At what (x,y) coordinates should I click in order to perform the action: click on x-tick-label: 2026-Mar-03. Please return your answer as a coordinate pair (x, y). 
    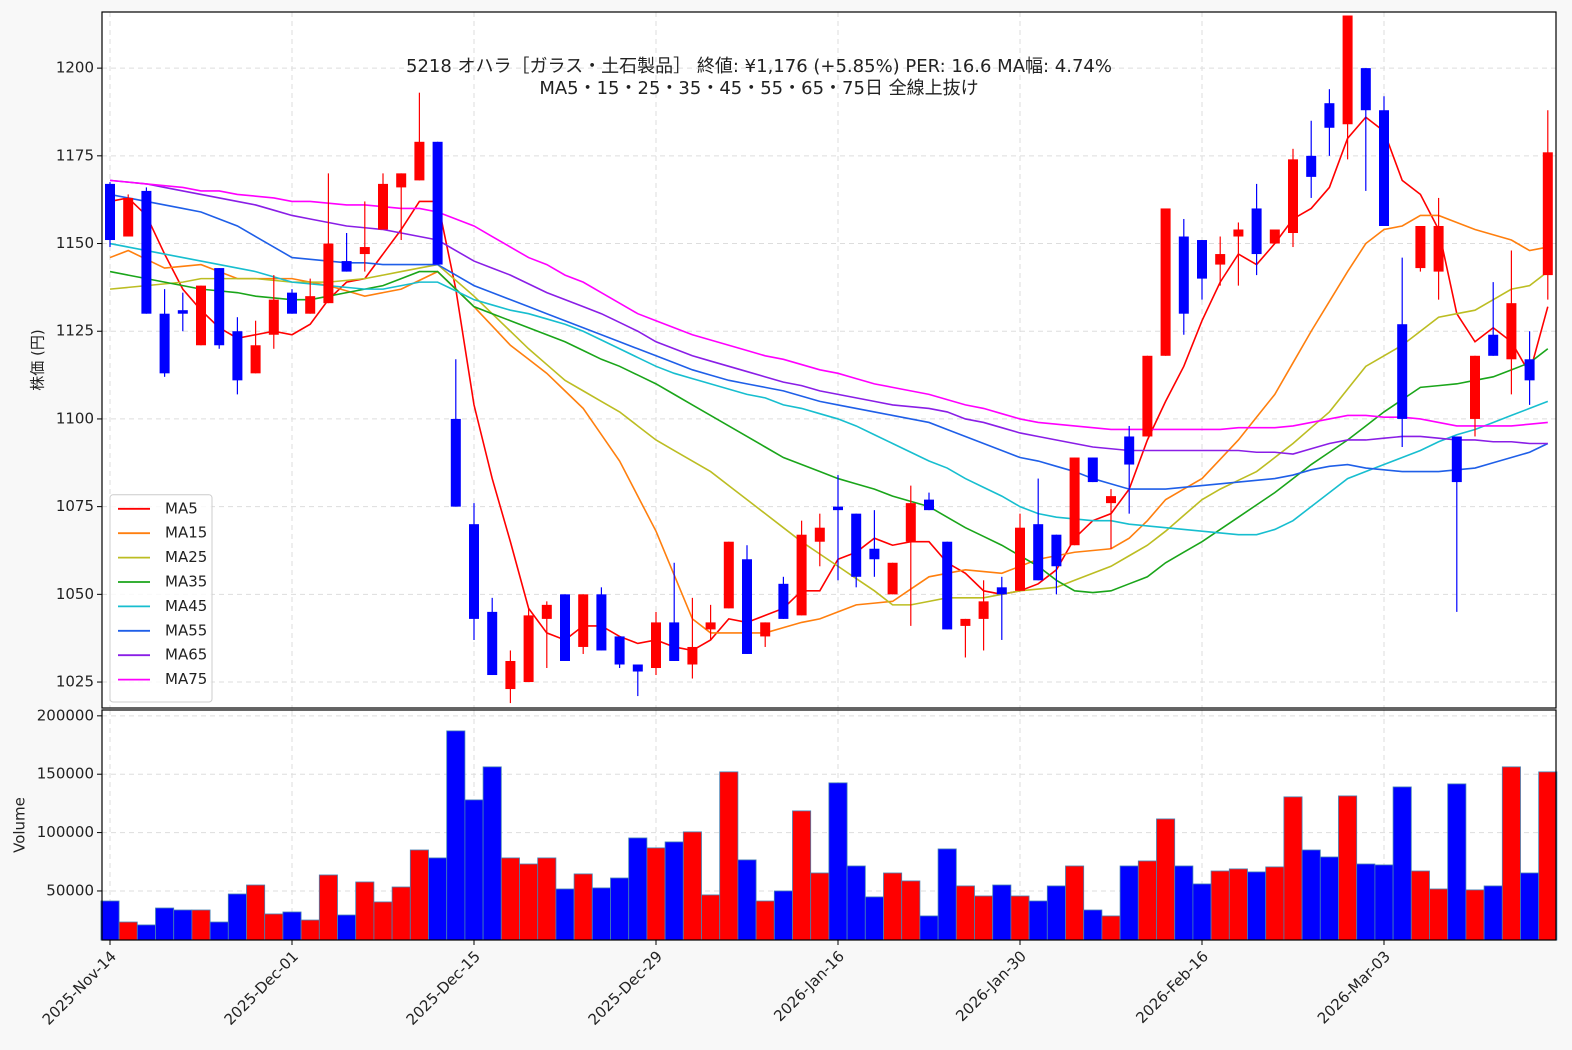
    Looking at the image, I should click on (1354, 987).